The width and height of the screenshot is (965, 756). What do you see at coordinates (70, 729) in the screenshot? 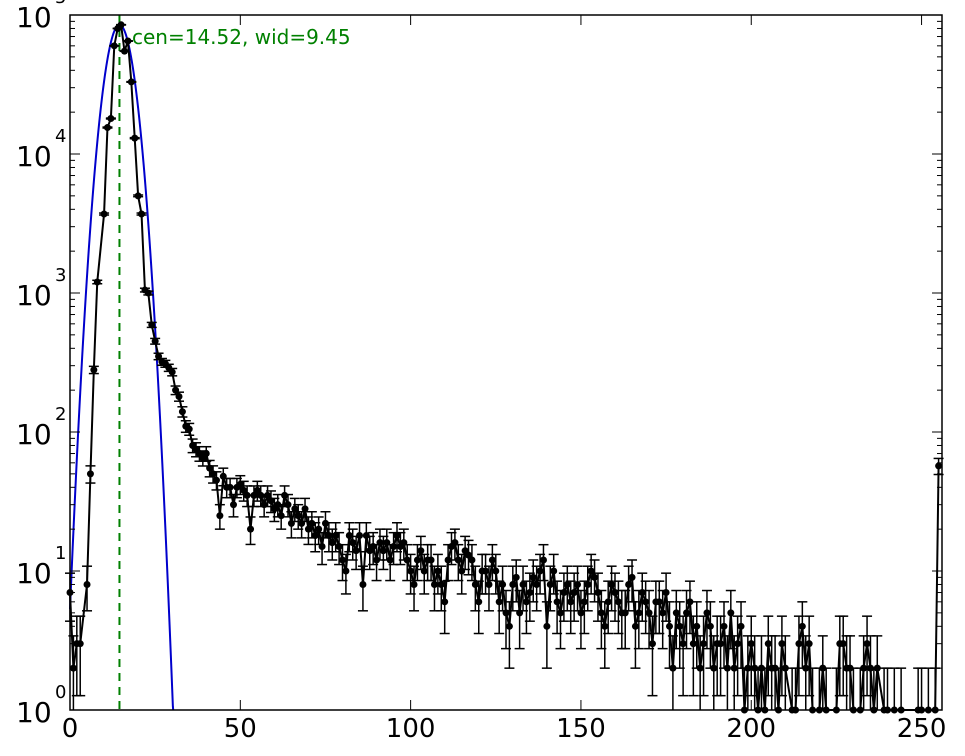
I see `x-tick-label: 0` at bounding box center [70, 729].